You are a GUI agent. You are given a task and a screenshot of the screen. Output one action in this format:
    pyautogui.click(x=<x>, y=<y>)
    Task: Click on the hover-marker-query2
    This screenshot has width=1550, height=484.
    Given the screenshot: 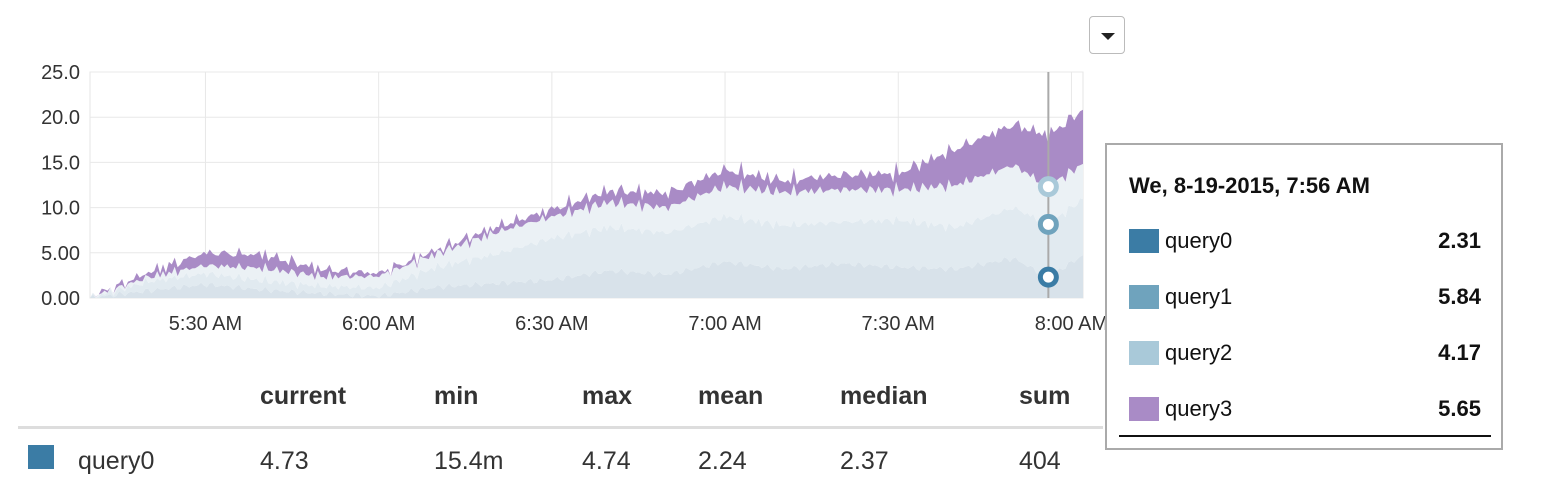 What is the action you would take?
    pyautogui.click(x=1048, y=187)
    